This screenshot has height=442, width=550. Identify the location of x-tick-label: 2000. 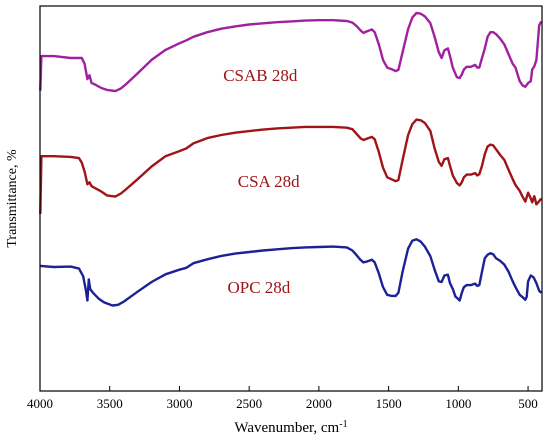
(319, 403).